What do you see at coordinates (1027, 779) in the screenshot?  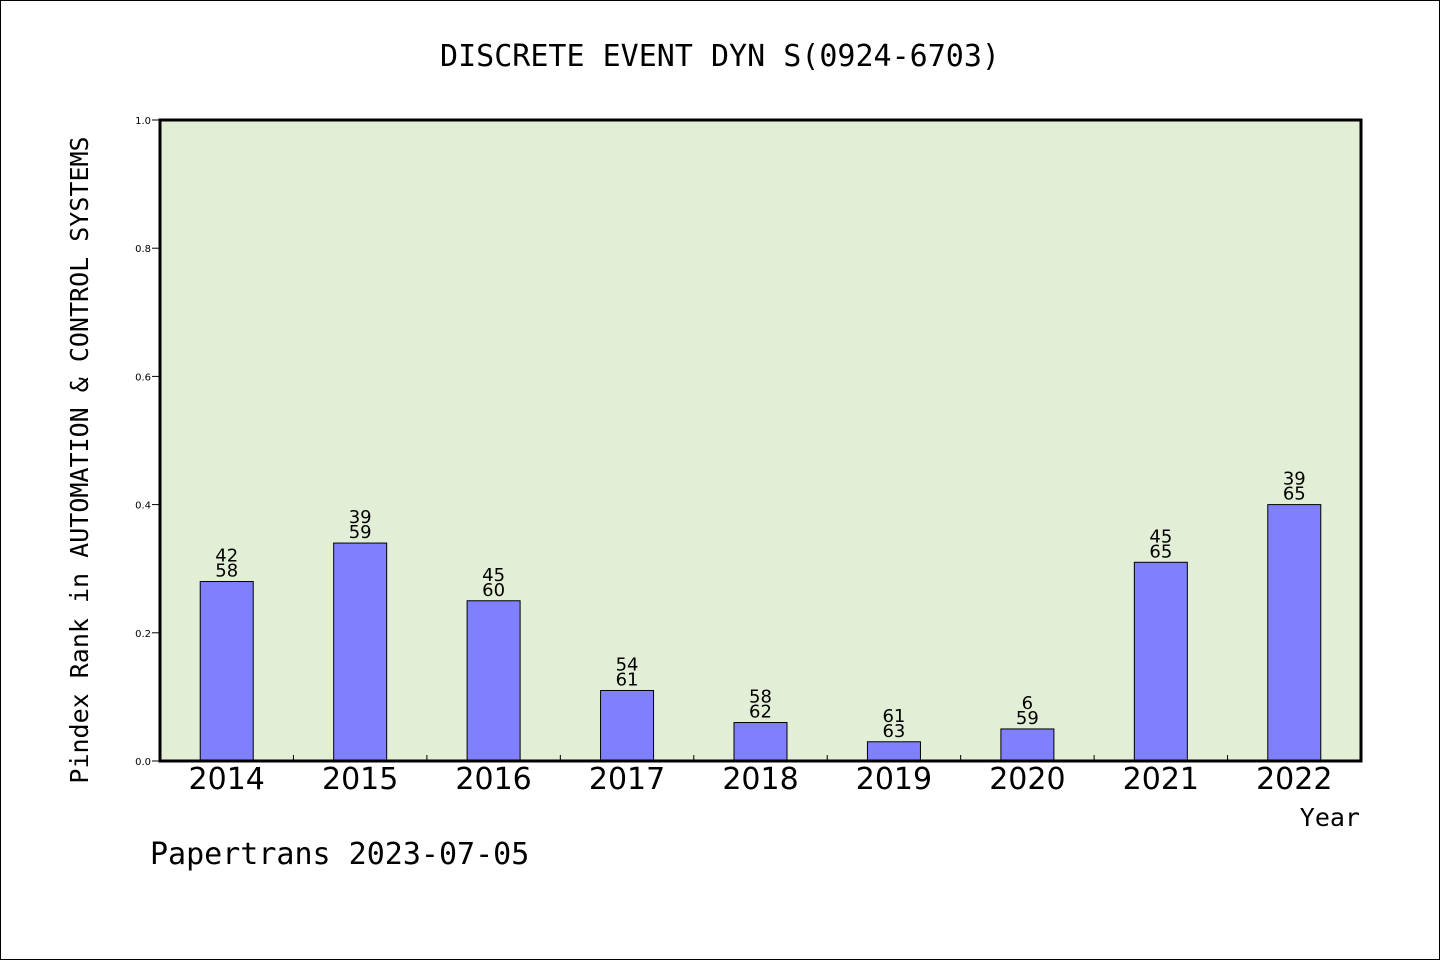 I see `x-tick-label: 2020` at bounding box center [1027, 779].